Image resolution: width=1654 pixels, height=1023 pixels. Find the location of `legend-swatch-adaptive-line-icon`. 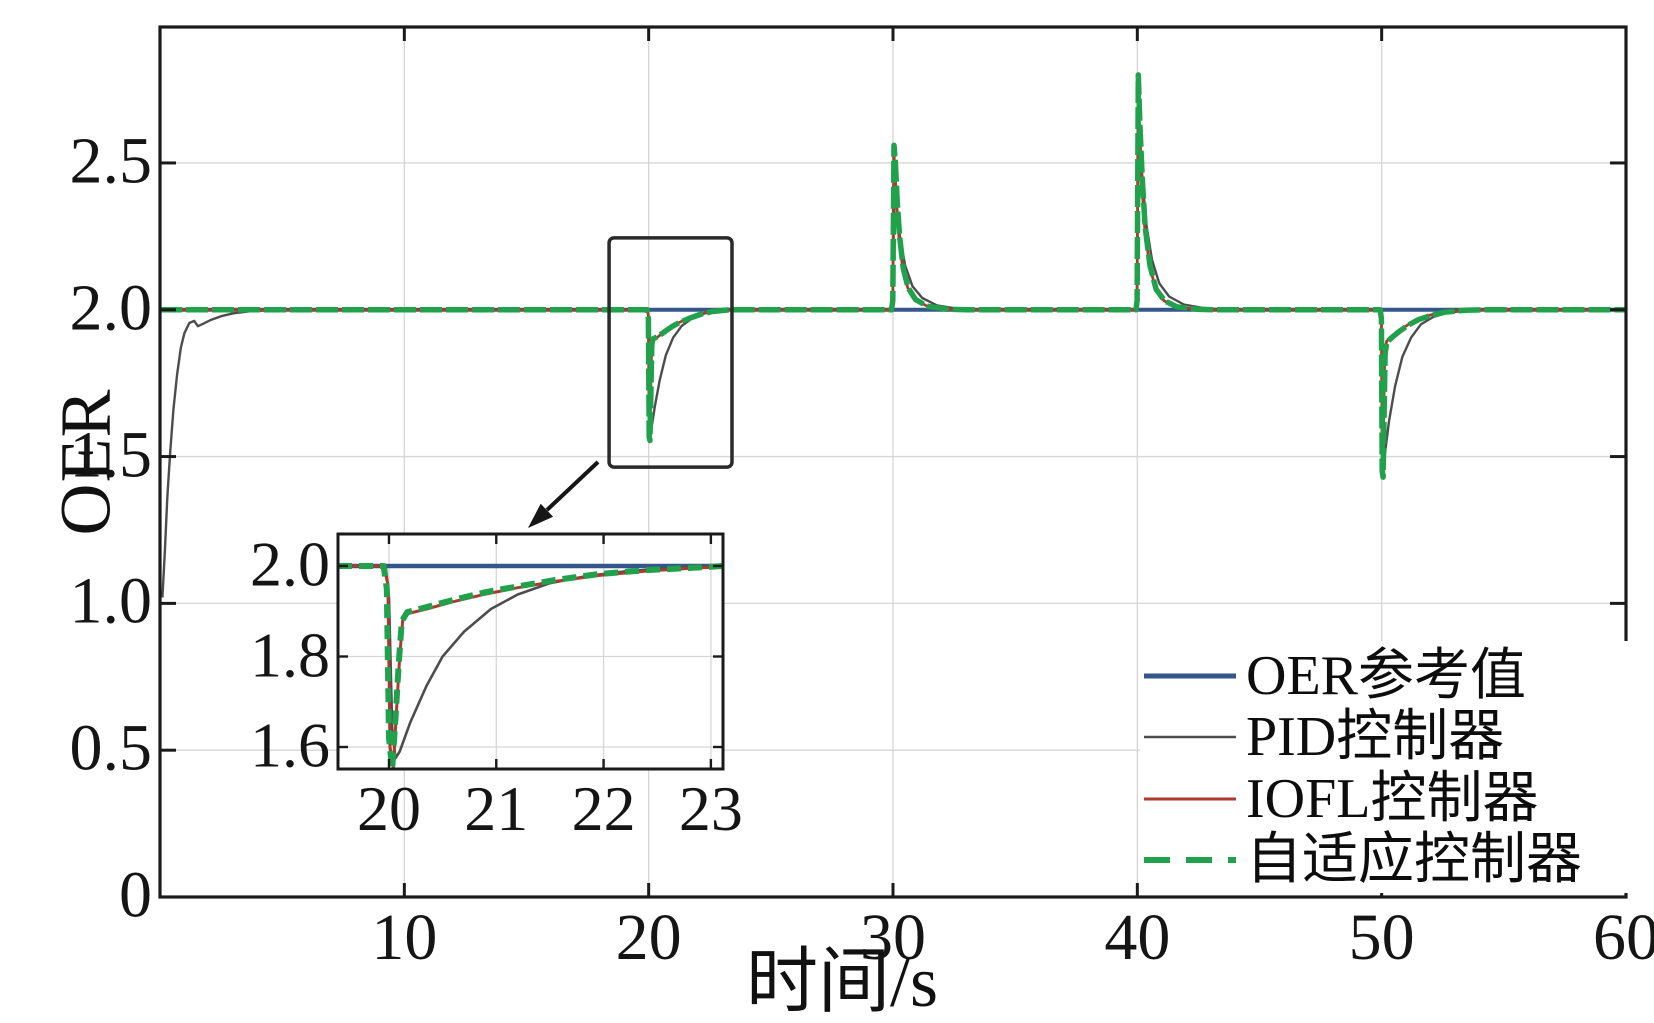

legend-swatch-adaptive-line-icon is located at coordinates (1190, 859).